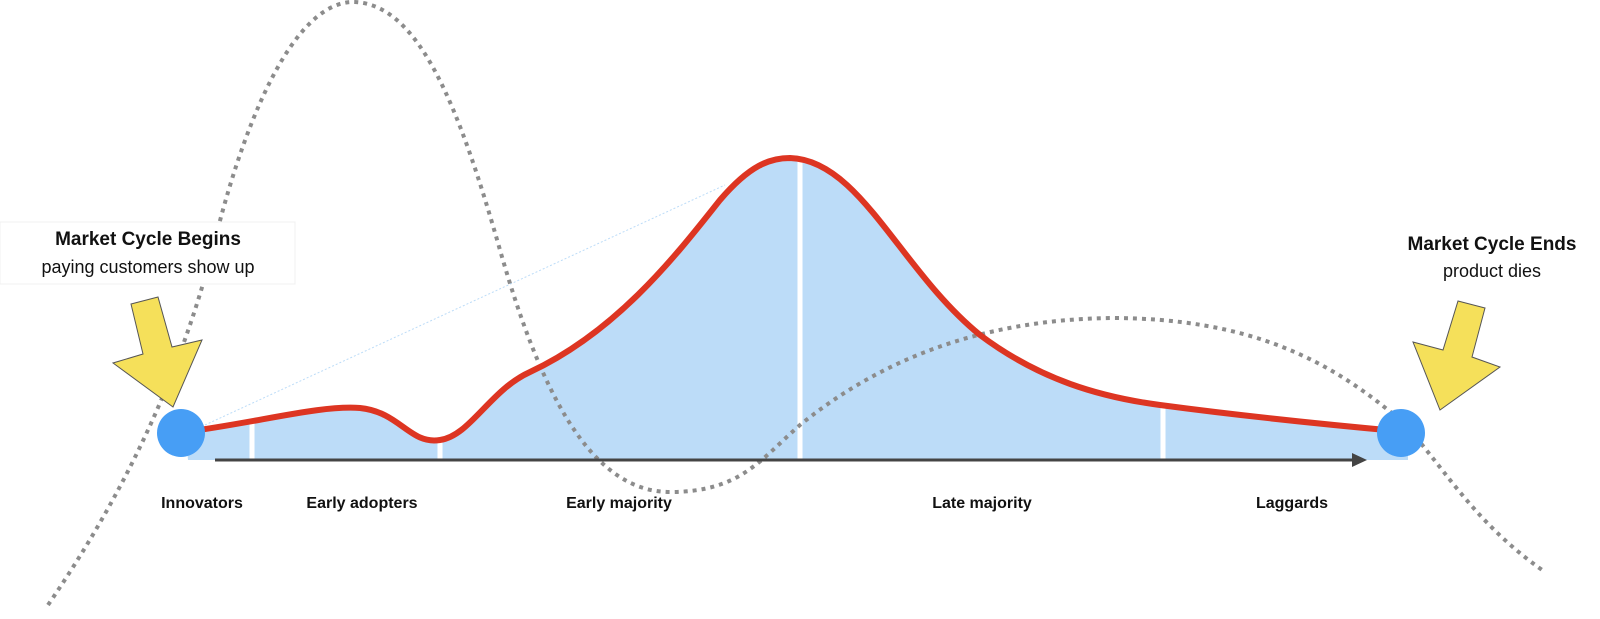  I want to click on end-marker, so click(1401, 433).